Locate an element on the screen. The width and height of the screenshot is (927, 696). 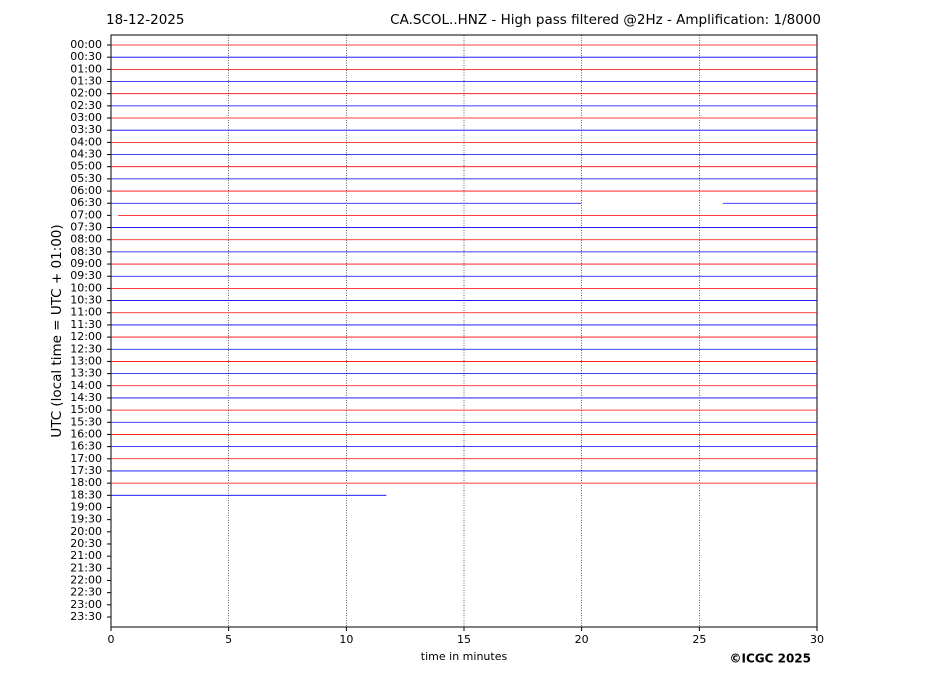
y-tick-label: 05:30 is located at coordinates (86, 178).